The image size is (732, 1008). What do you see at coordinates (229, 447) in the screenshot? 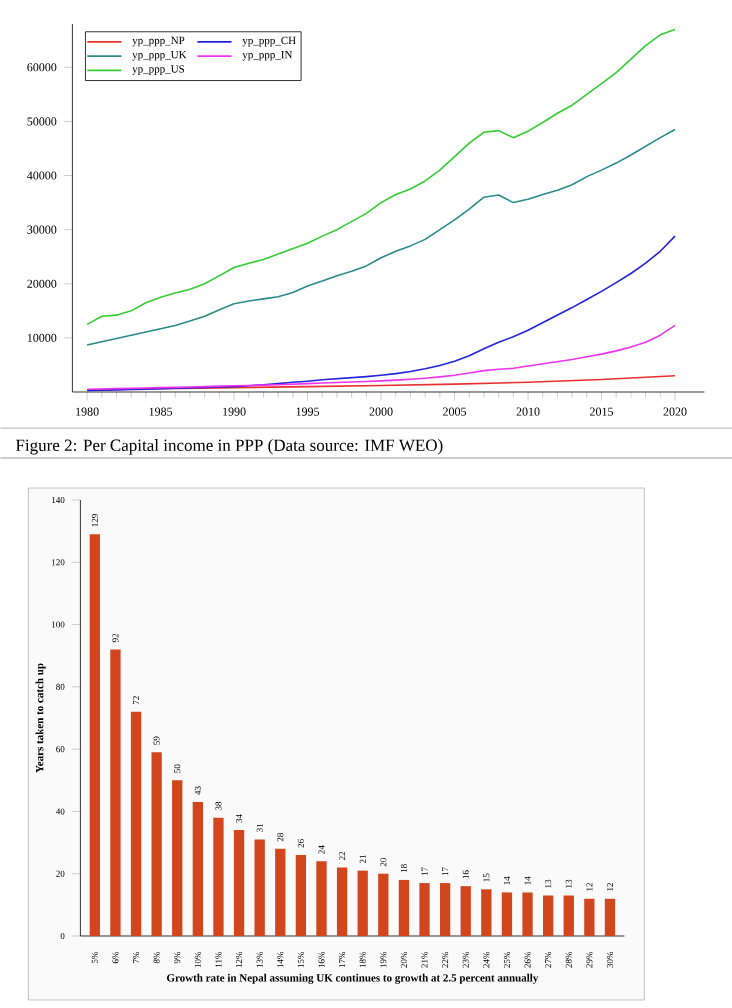
I see `caption: Figure 2: Per Capital income in PPP (Data source: IMF WEO)` at bounding box center [229, 447].